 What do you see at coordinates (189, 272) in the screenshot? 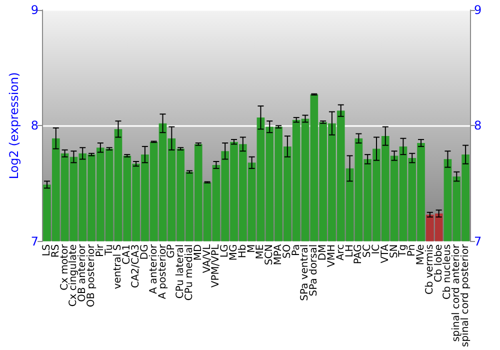
I see `x-tick-label: CPu medial` at bounding box center [189, 272].